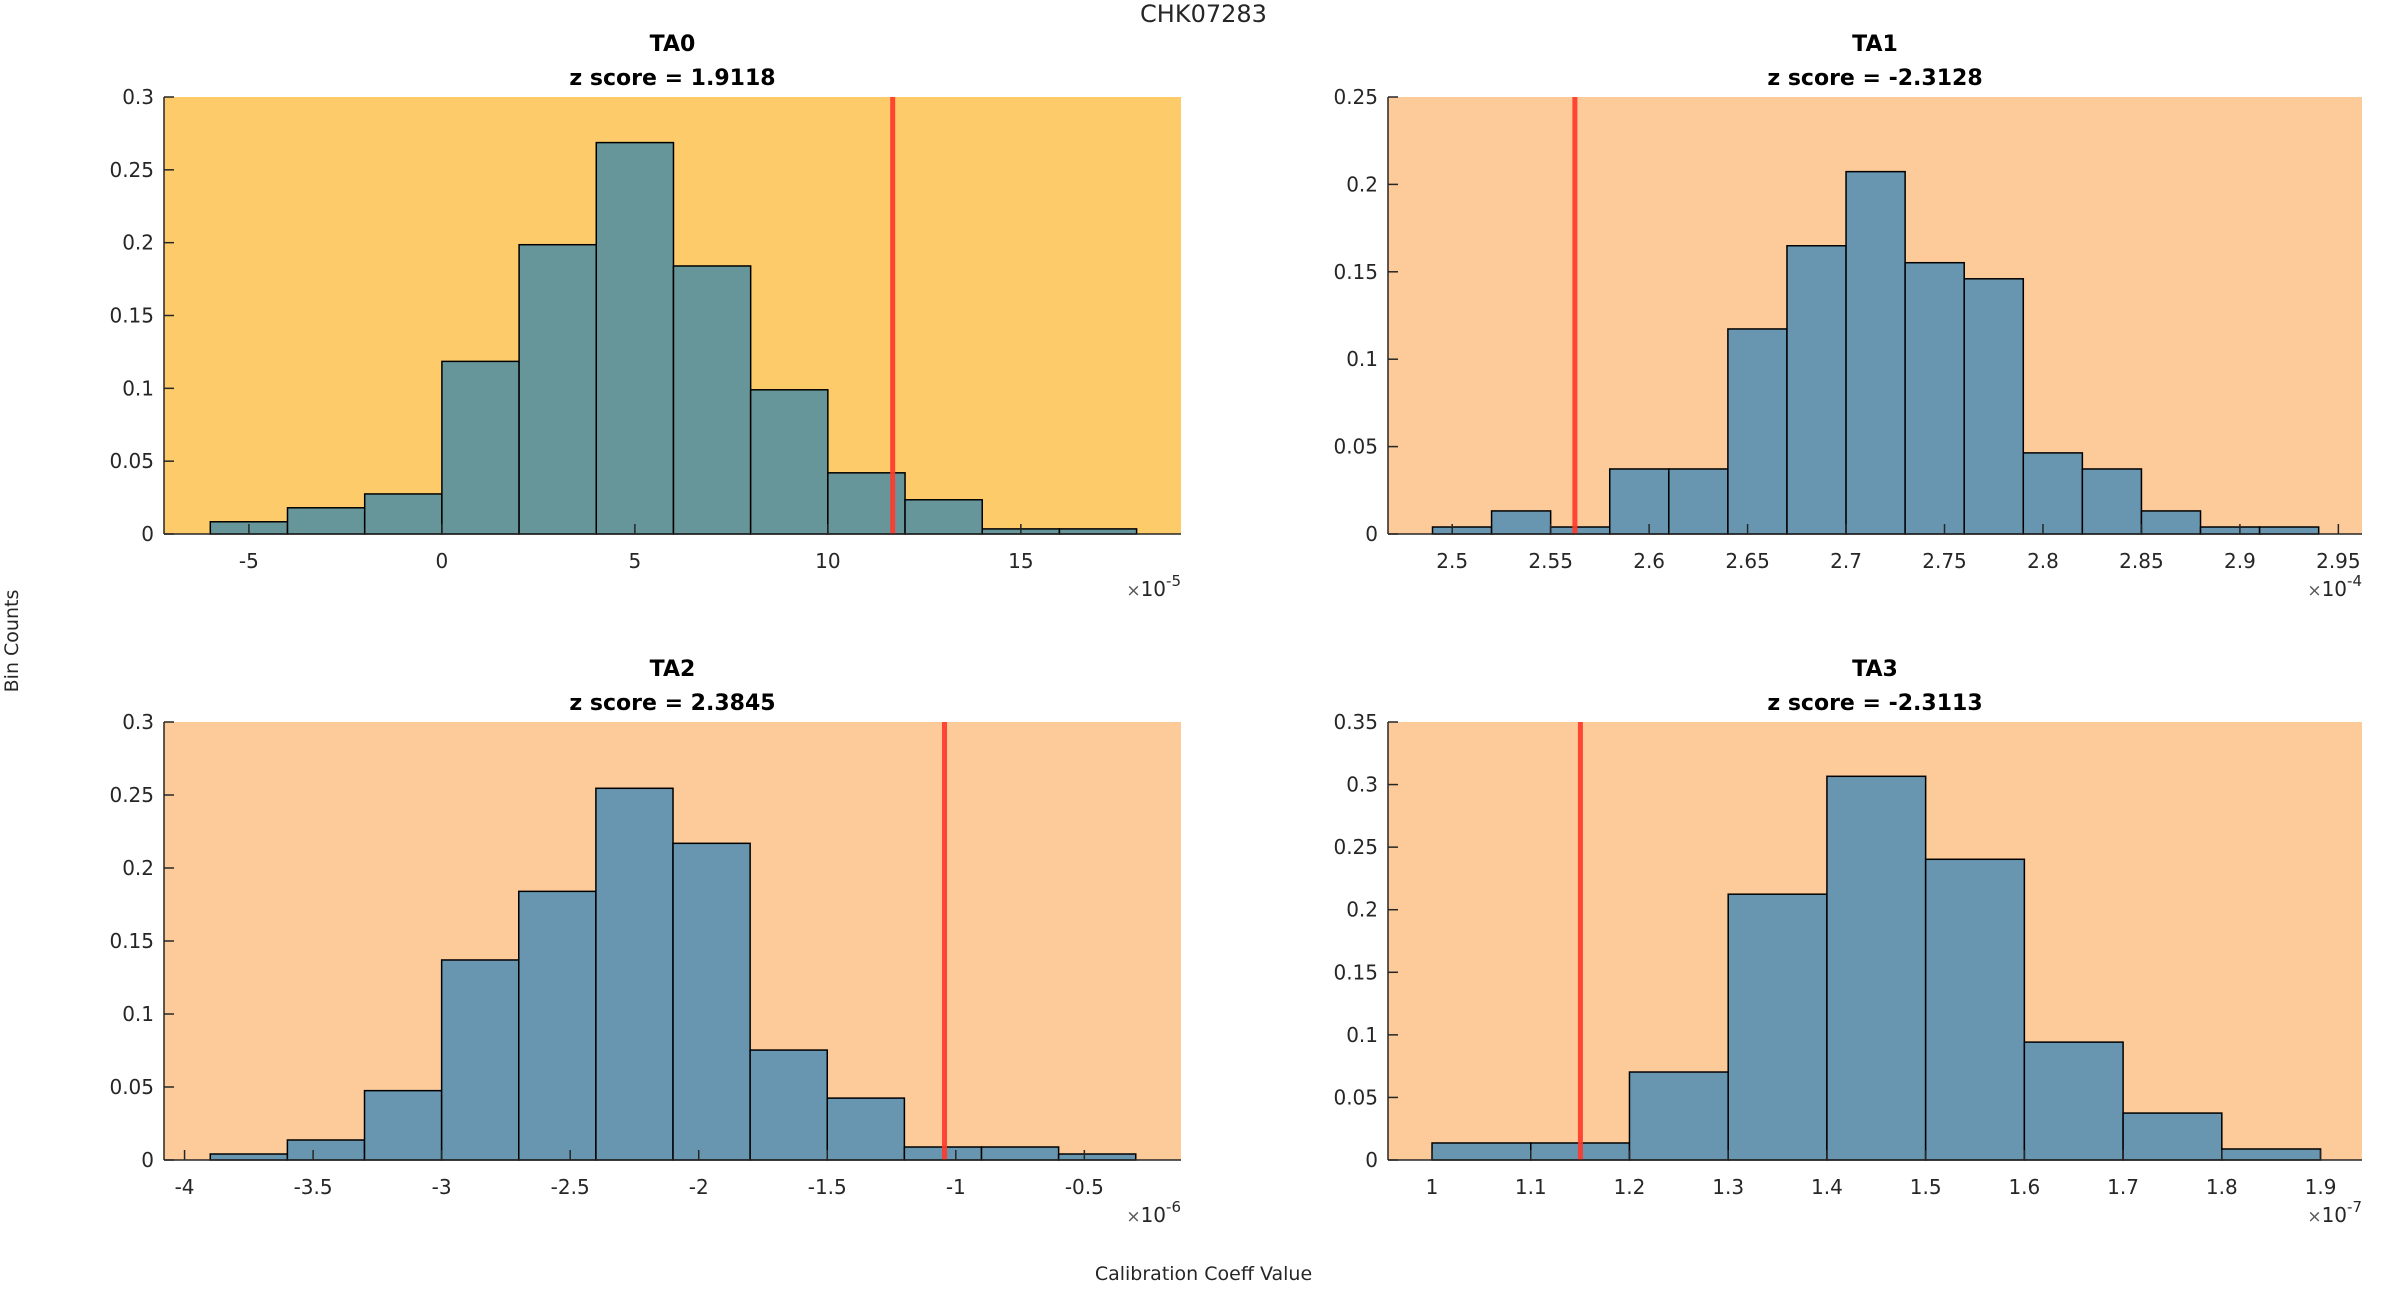 The width and height of the screenshot is (2407, 1290). Describe the element at coordinates (1874, 703) in the screenshot. I see `panel-subtitle-z-score: z score = -2.3113` at that location.